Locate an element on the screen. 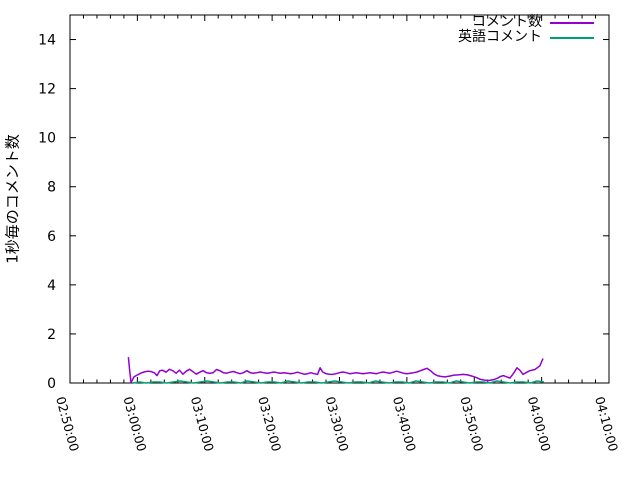 Image resolution: width=640 pixels, height=480 pixels. x-tick-label: 03:50:00 is located at coordinates (471, 424).